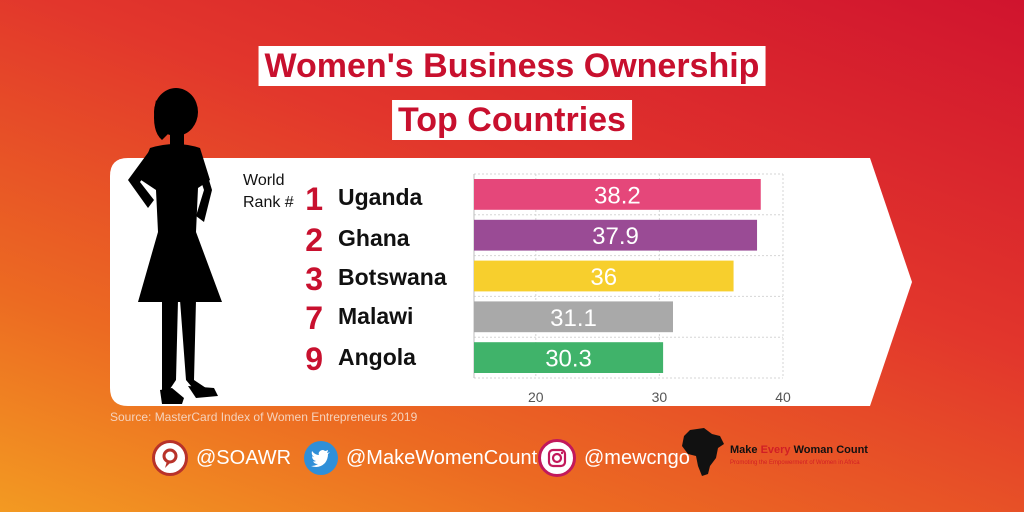 The height and width of the screenshot is (512, 1024). Describe the element at coordinates (745, 450) in the screenshot. I see `brand-make: Make` at that location.